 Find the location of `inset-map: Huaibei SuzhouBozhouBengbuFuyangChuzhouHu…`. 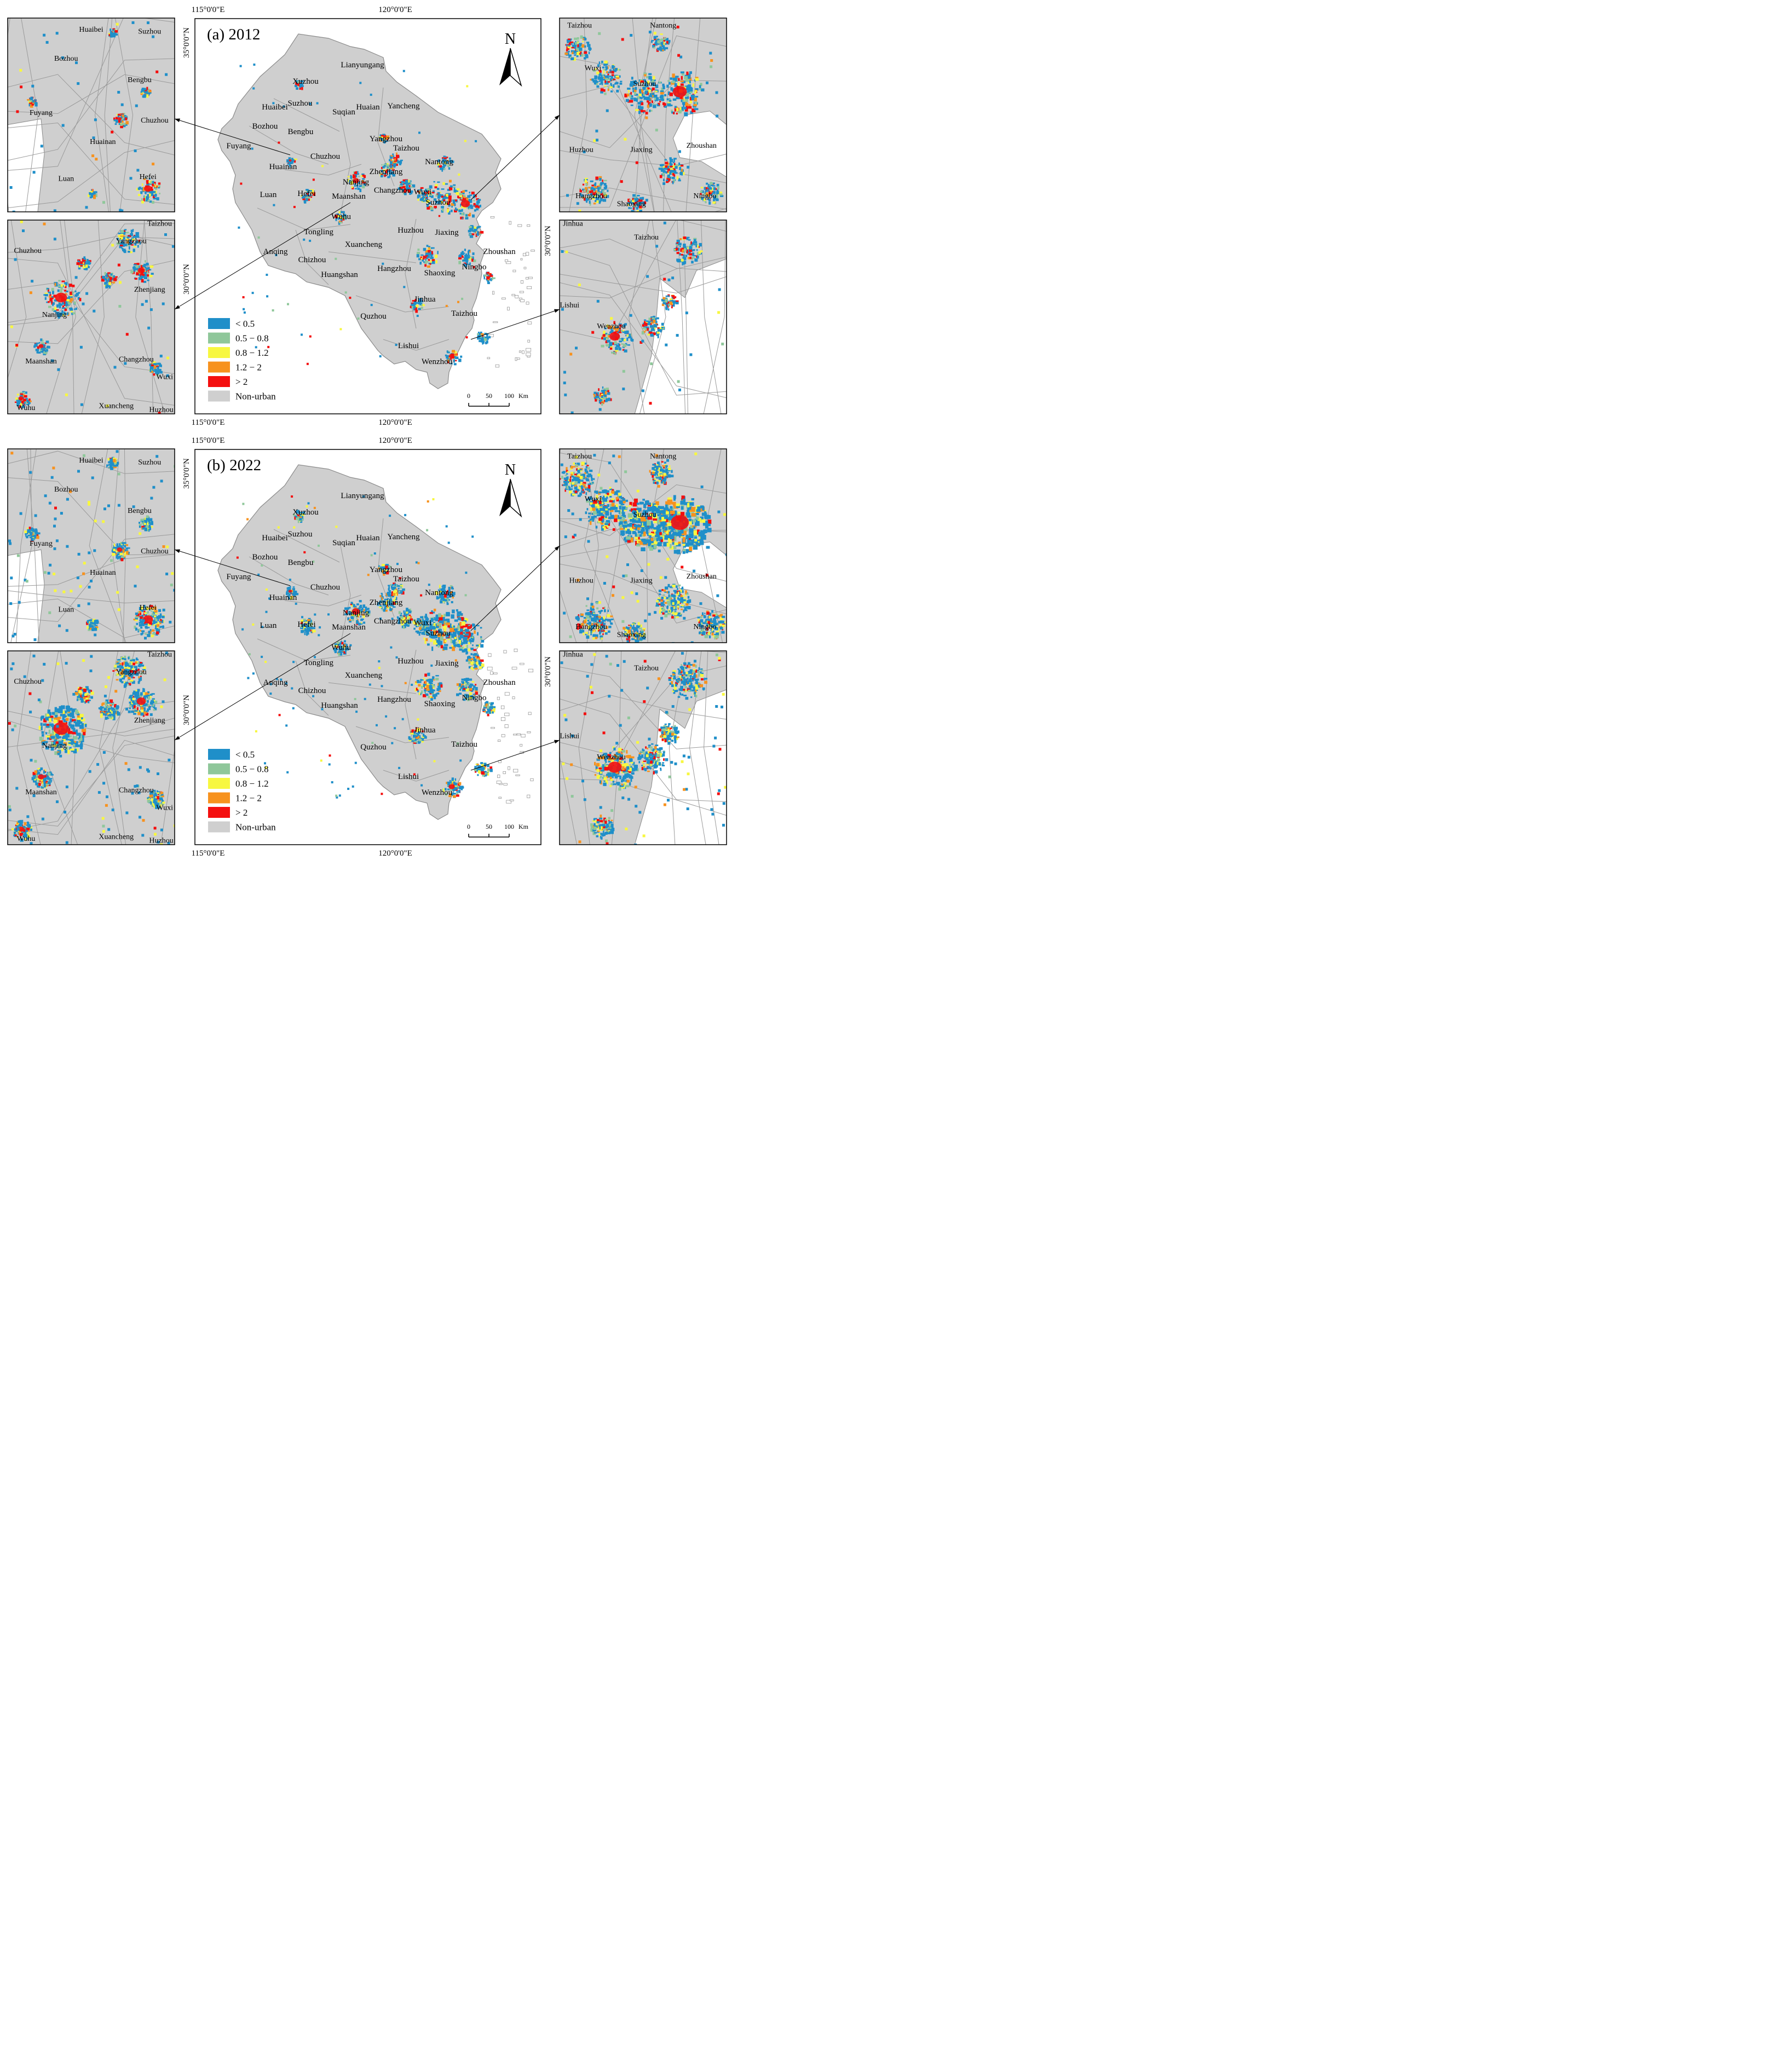

inset-map: Huaibei SuzhouBozhouBengbuFuyangChuzhouHu… is located at coordinates (91, 115).